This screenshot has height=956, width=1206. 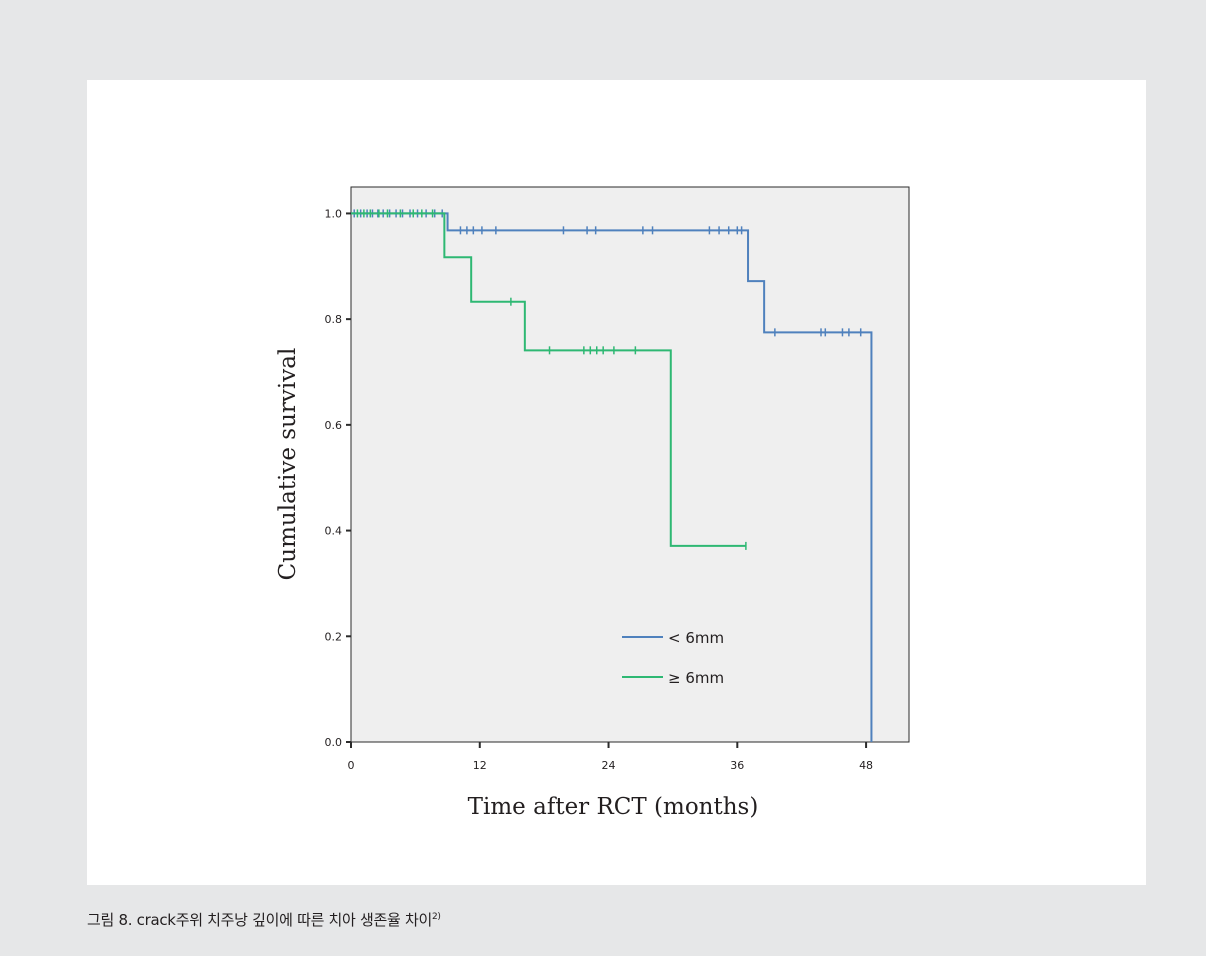 I want to click on legend-label-lt6: < 6mm, so click(x=696, y=638).